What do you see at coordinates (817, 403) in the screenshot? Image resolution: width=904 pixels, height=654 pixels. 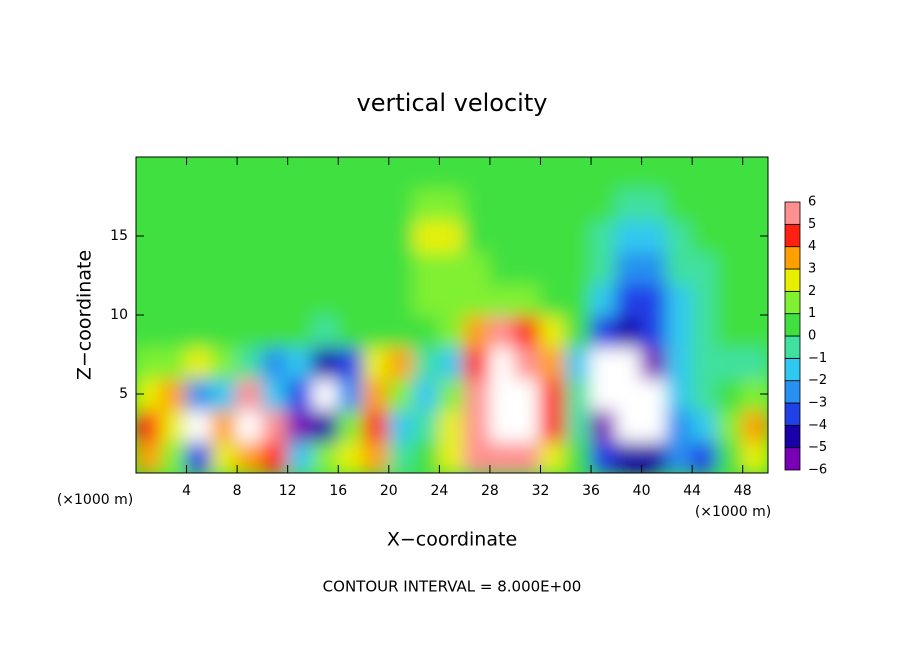 I see `colorbar-label: −3` at bounding box center [817, 403].